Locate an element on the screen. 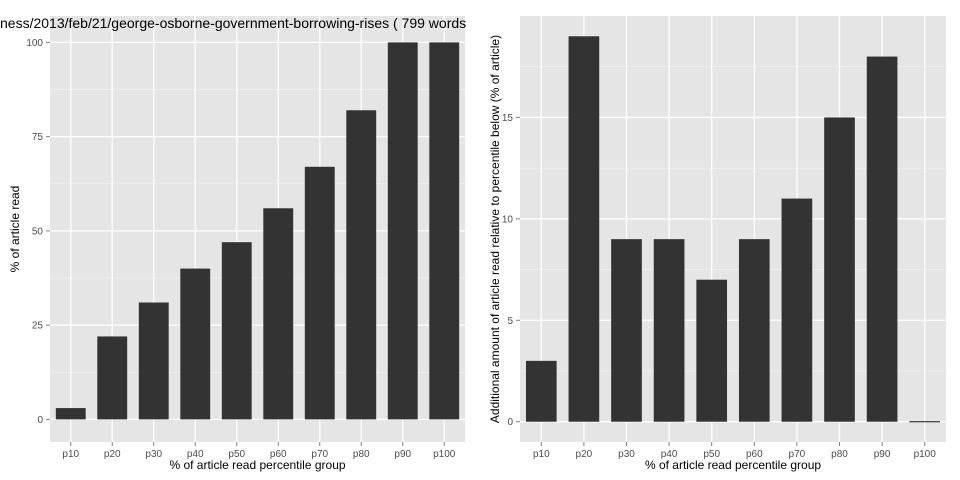 This screenshot has height=480, width=960. y-tick-label: 25 is located at coordinates (38, 326).